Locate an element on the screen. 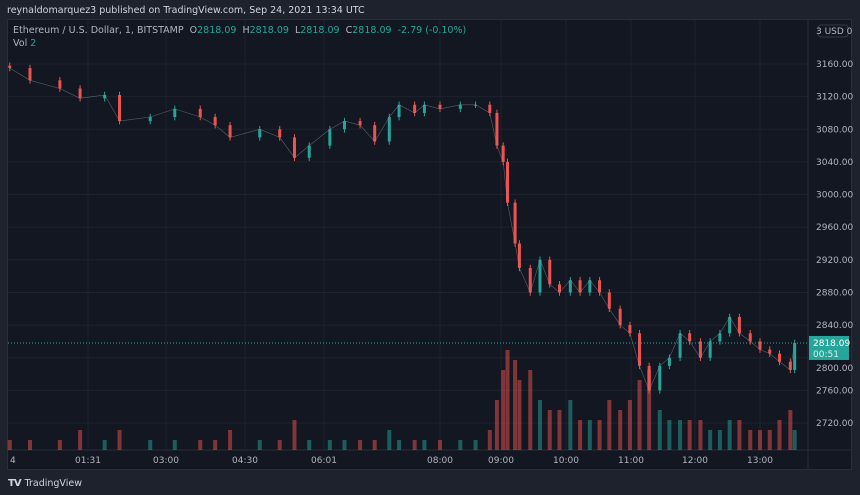  y-tick-label: 3040.00 is located at coordinates (834, 163).